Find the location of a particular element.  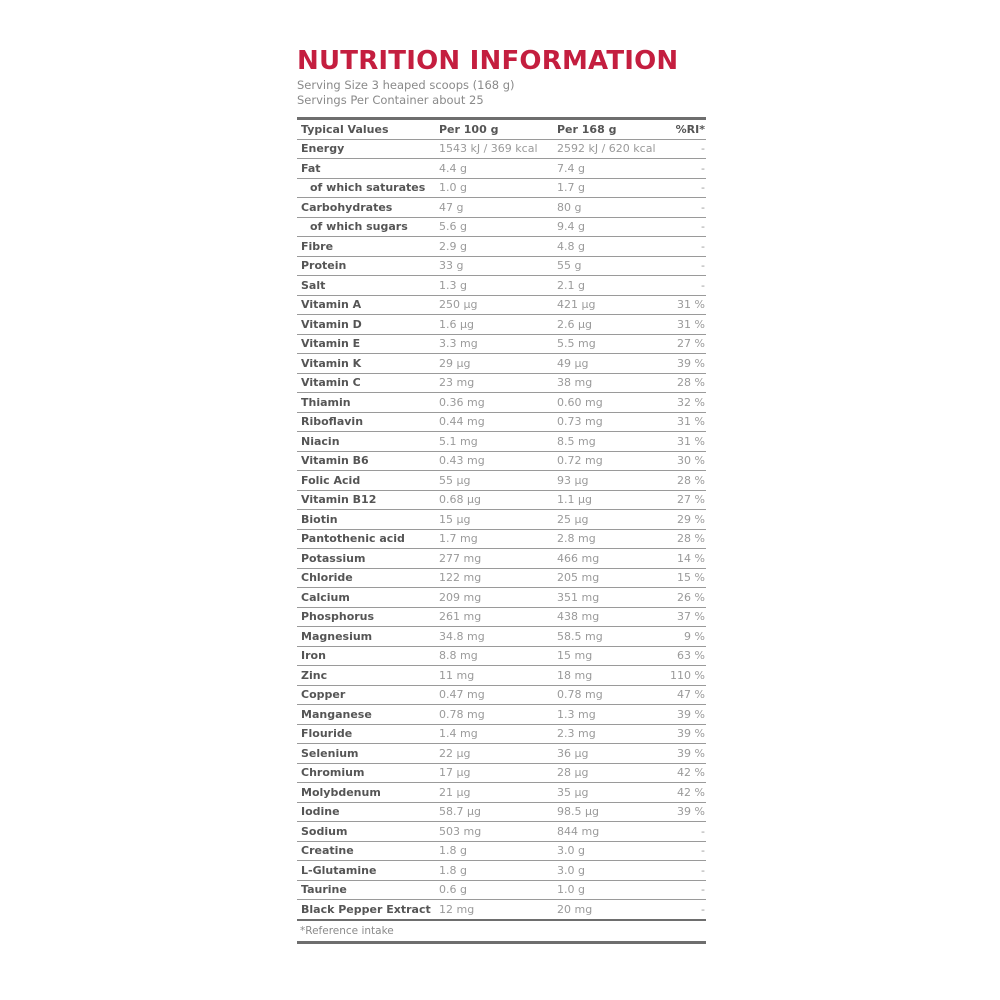

table-header-row: Typical Values Per 100 g Per 168 g %RI* is located at coordinates (501, 130).